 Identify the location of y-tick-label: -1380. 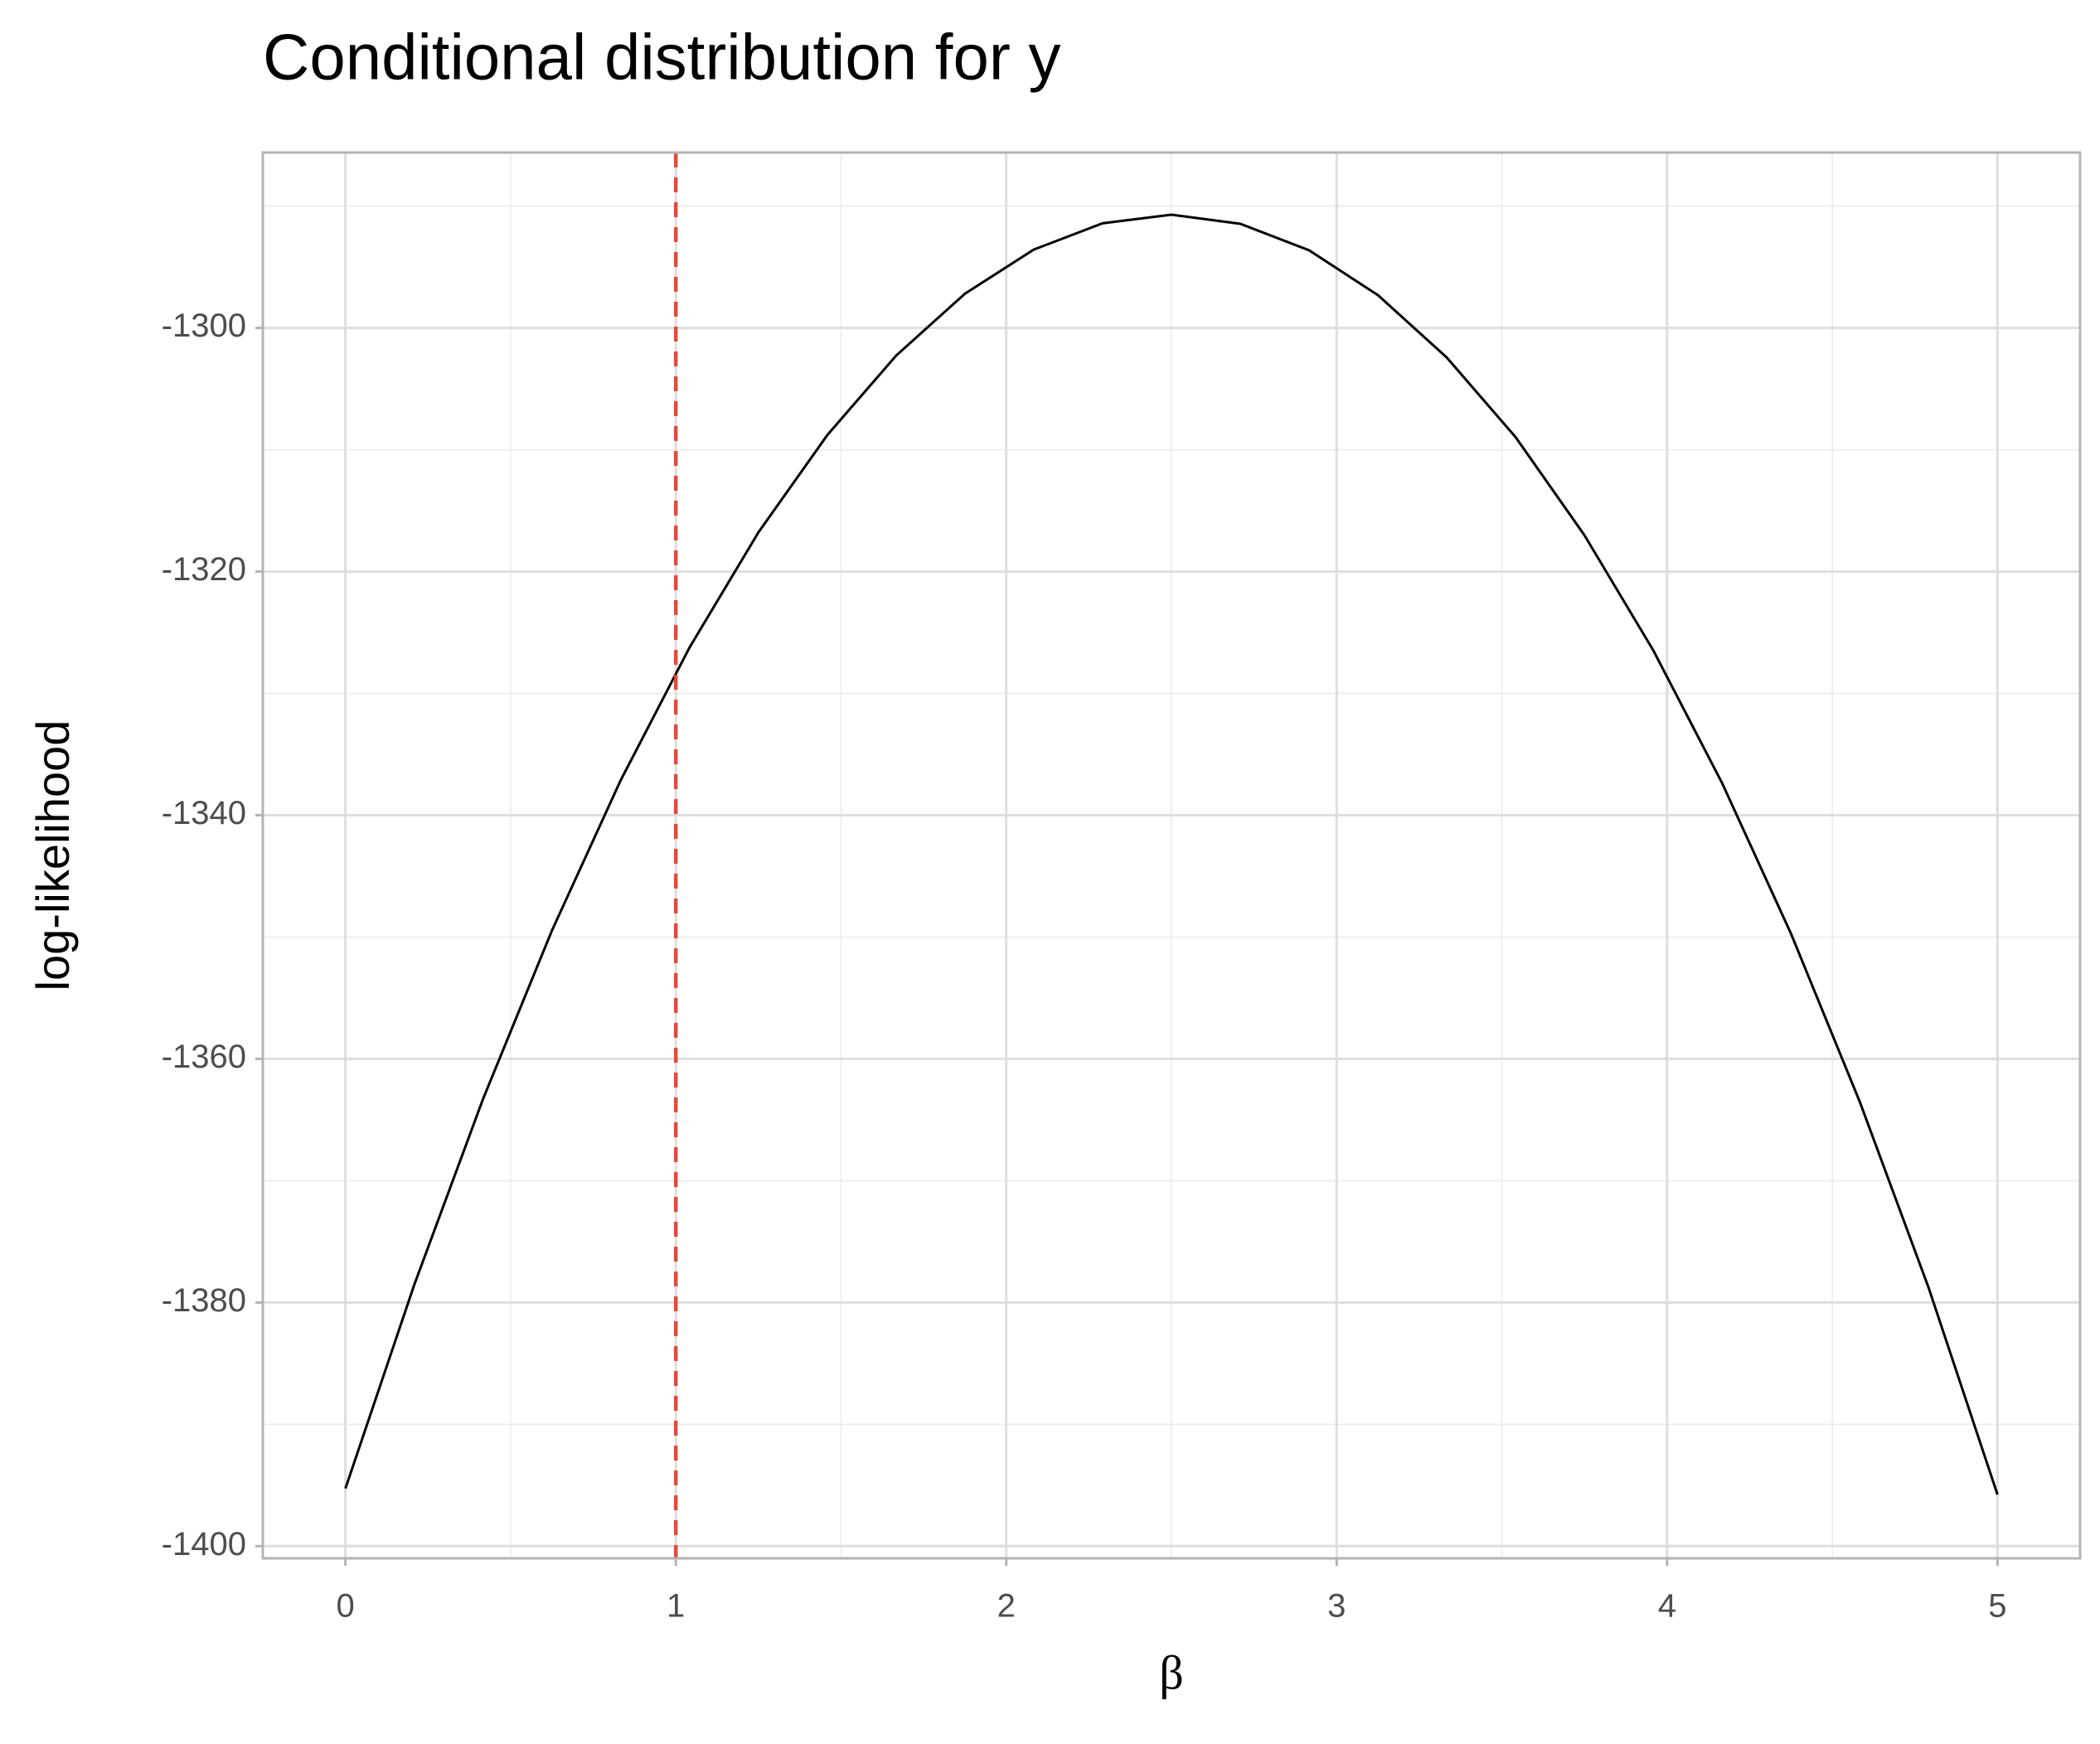
(204, 1300).